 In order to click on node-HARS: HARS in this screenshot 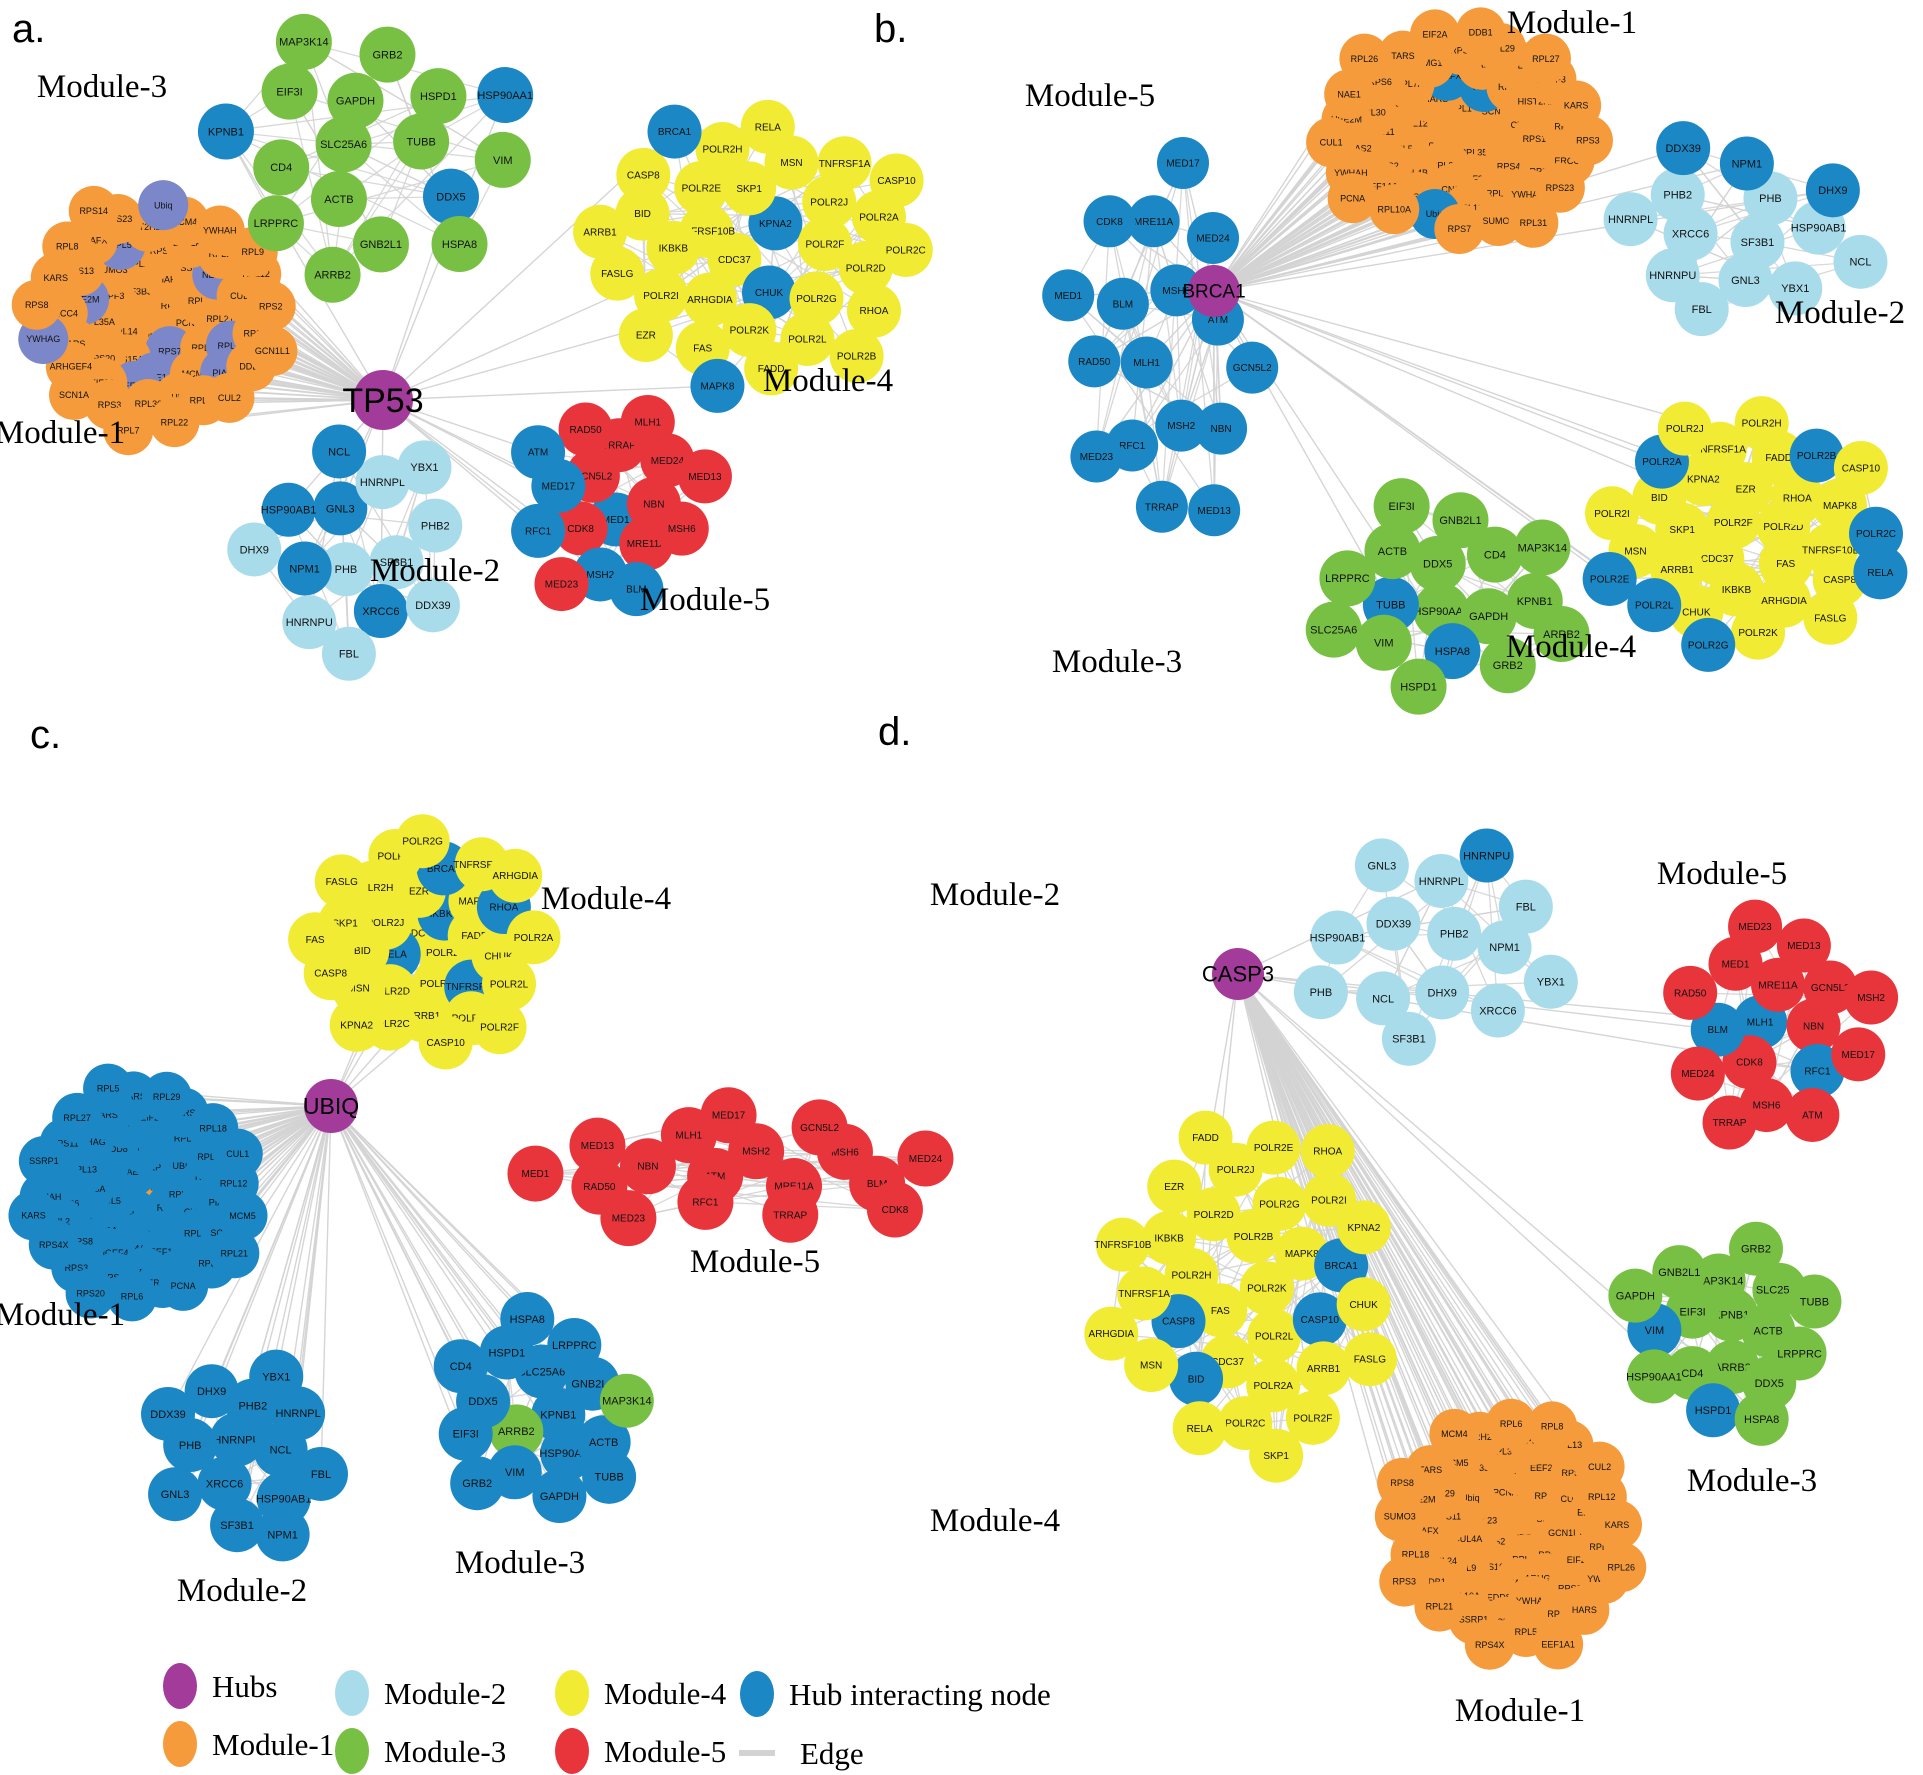, I will do `click(1584, 1609)`.